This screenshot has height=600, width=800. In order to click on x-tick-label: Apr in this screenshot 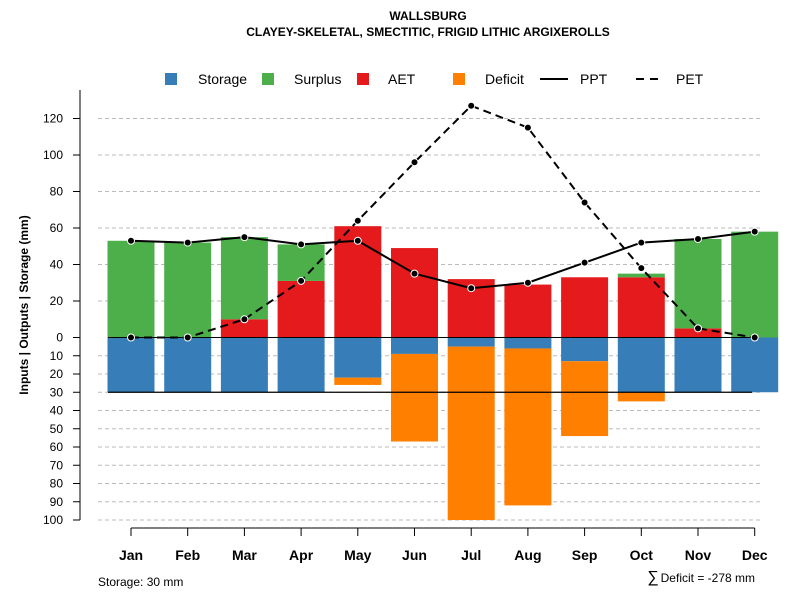, I will do `click(301, 555)`.